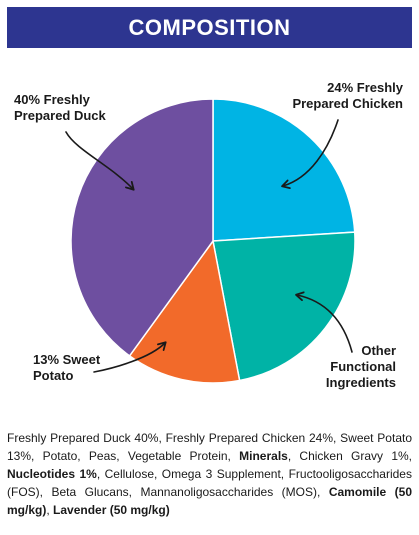 This screenshot has height=535, width=419. I want to click on composition-highlight: Lavender (50 mg/kg), so click(111, 510).